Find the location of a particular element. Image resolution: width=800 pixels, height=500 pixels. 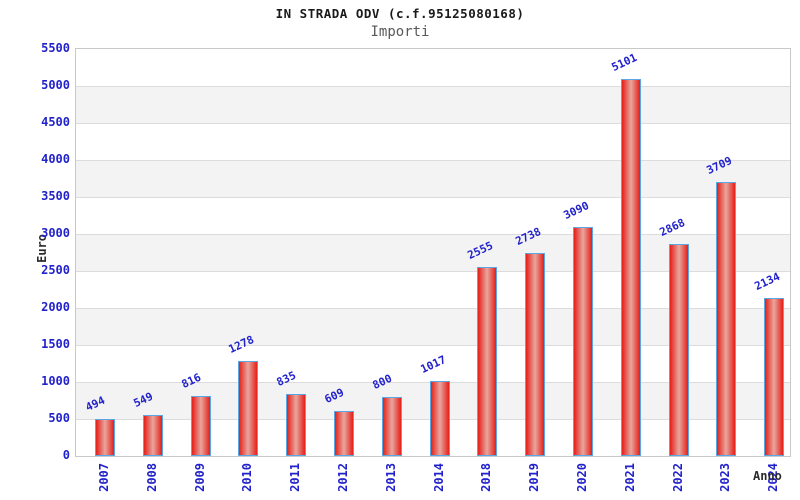

bar-2023 is located at coordinates (726, 319).